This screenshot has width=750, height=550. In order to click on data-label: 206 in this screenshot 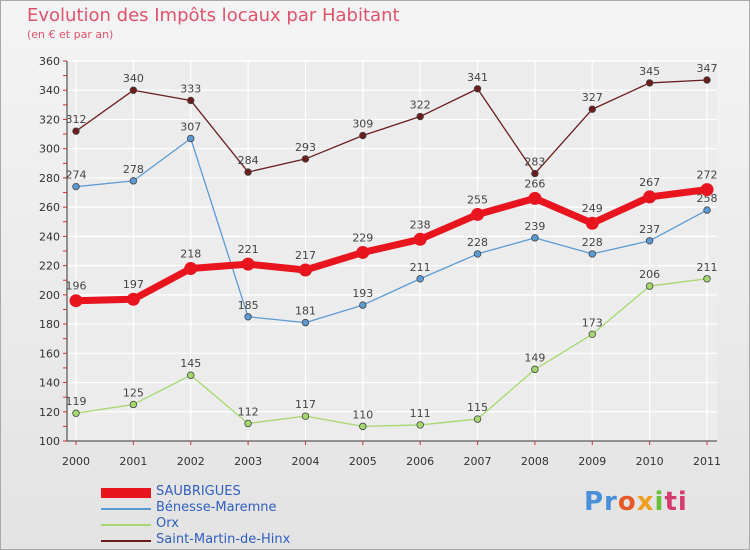, I will do `click(649, 274)`.